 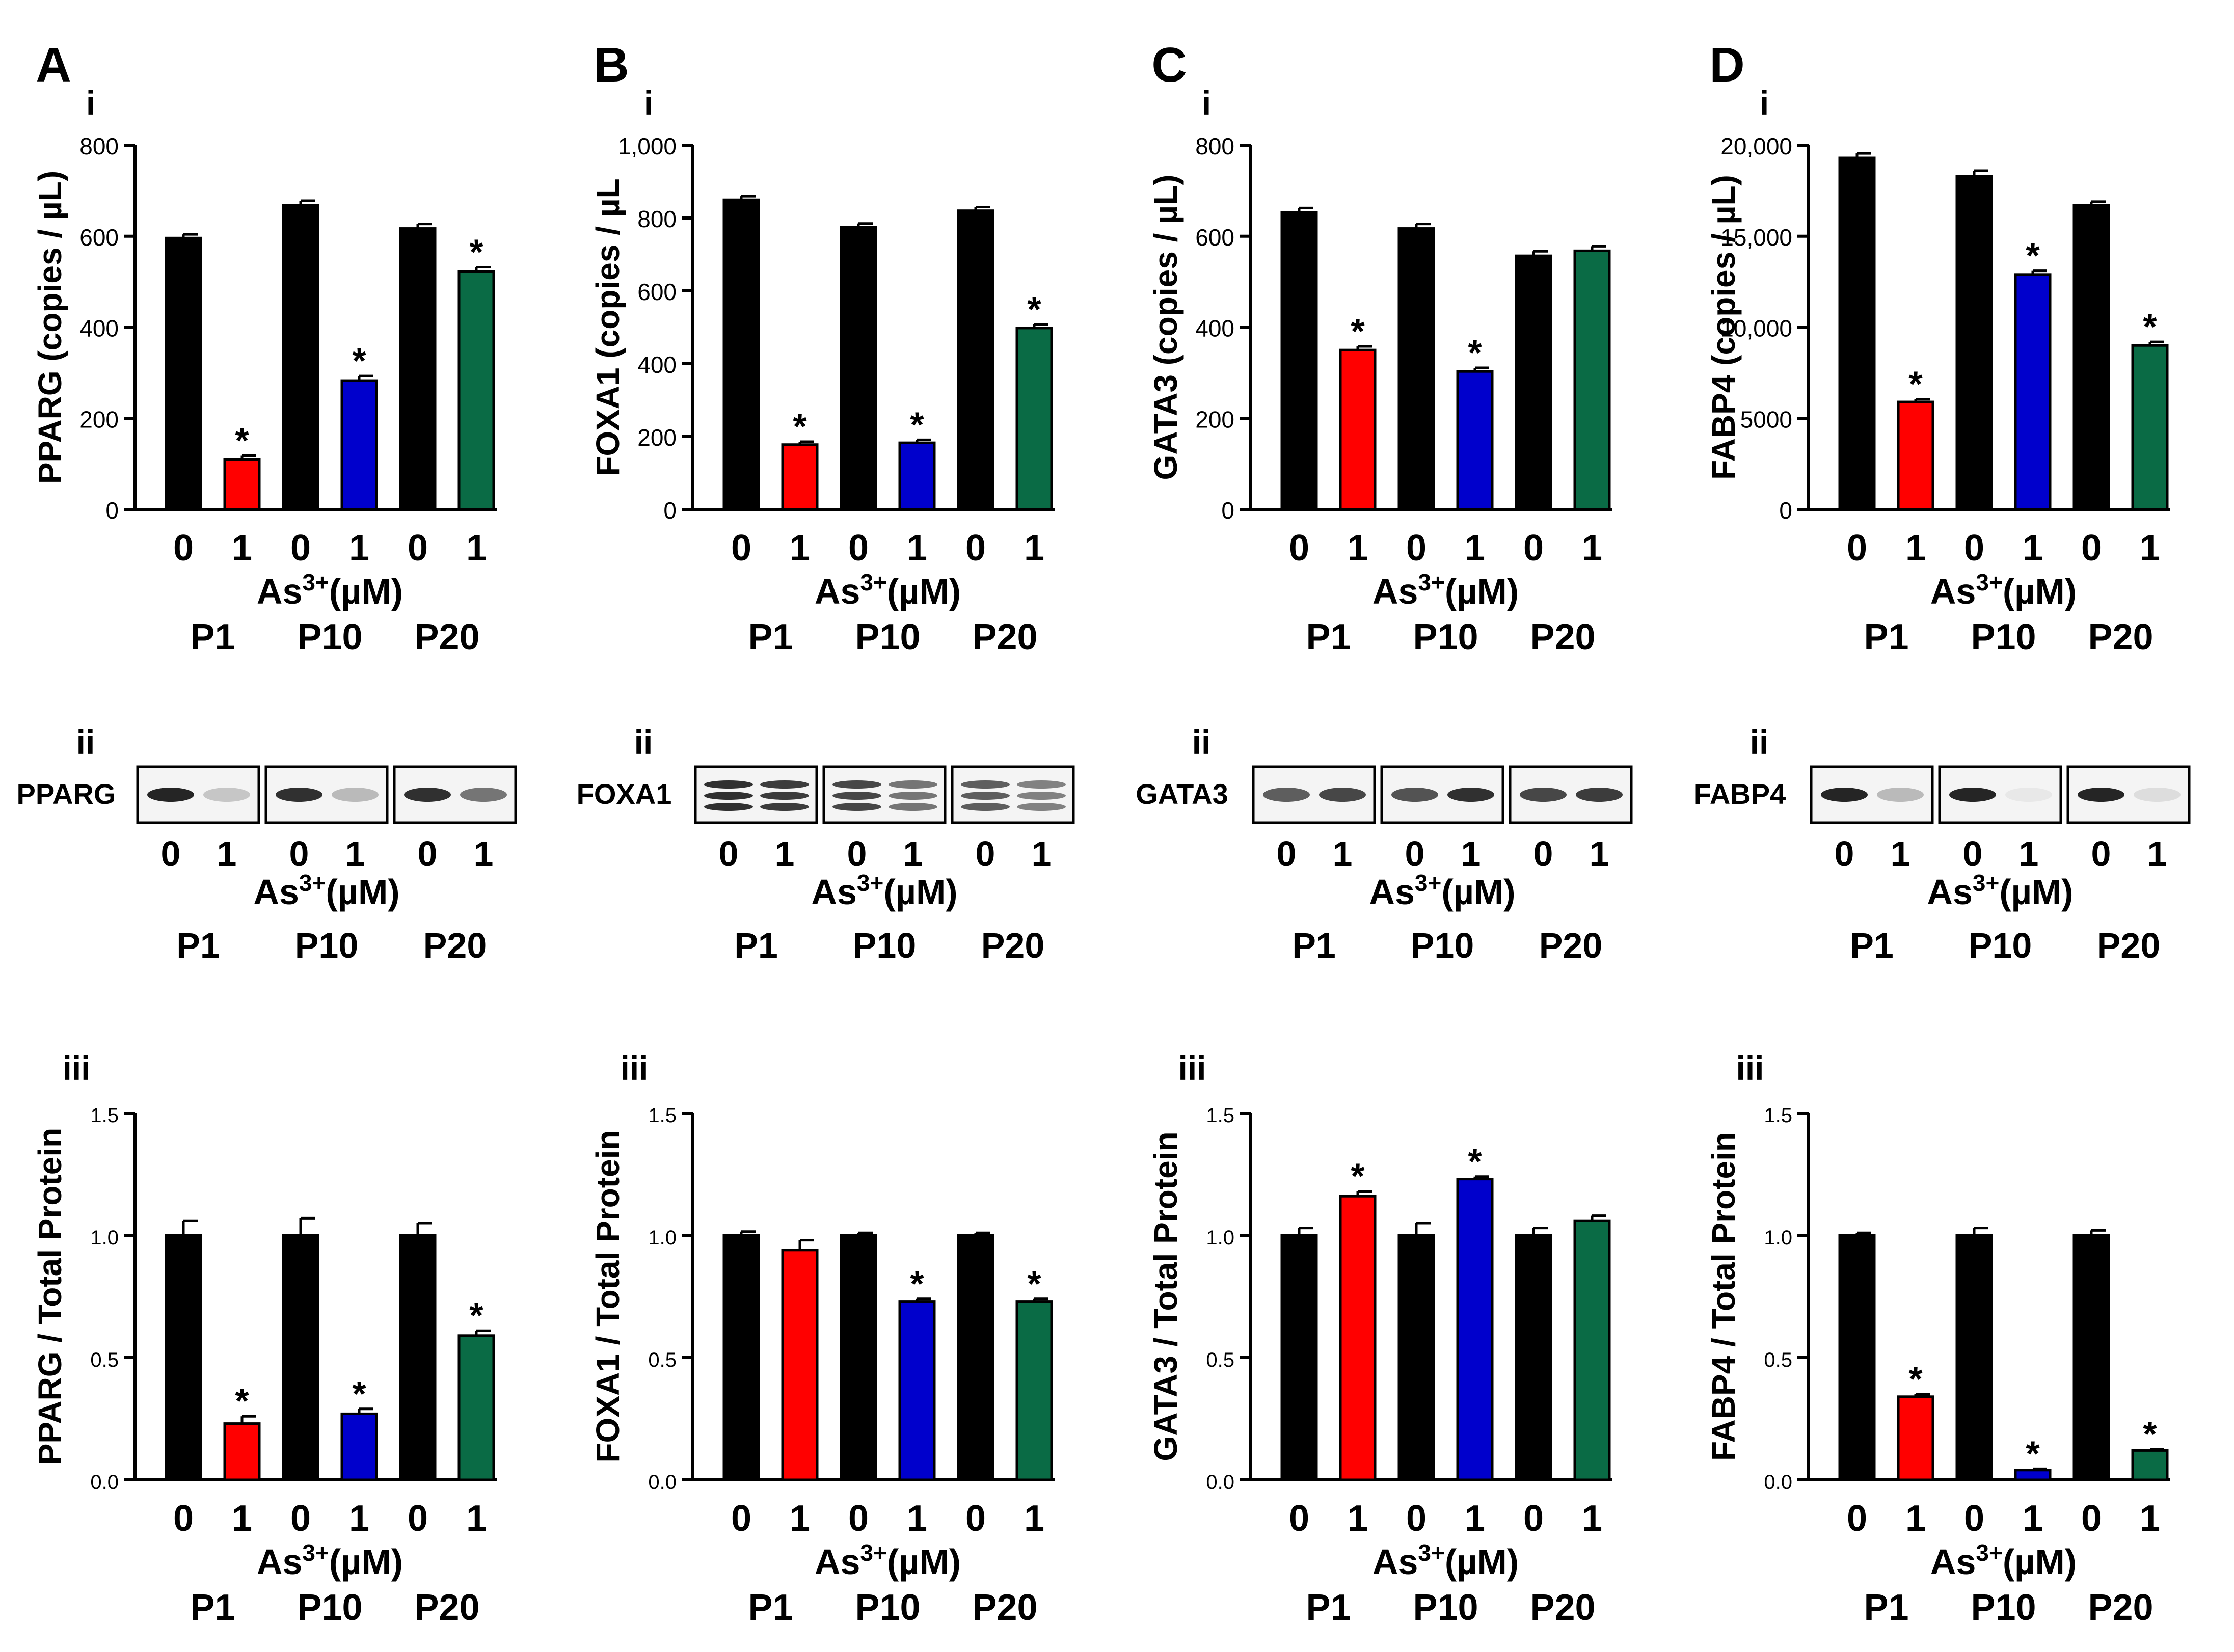 What do you see at coordinates (1750, 1068) in the screenshot?
I see `subpanel-label: iii` at bounding box center [1750, 1068].